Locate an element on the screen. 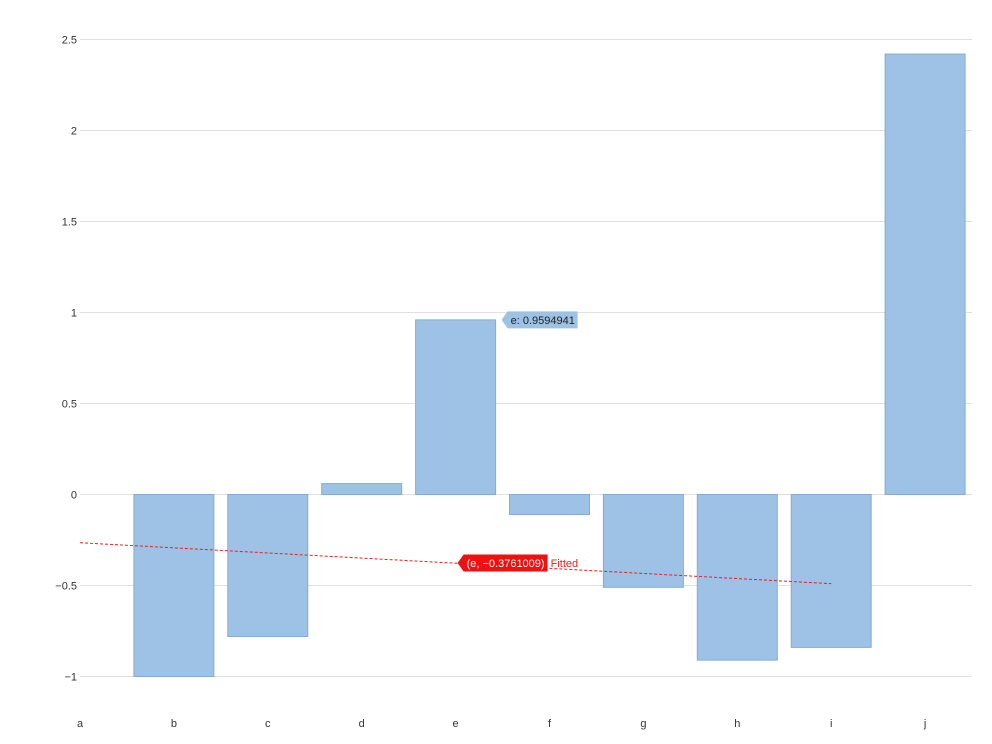 This screenshot has width=992, height=744. bar-b is located at coordinates (174, 585).